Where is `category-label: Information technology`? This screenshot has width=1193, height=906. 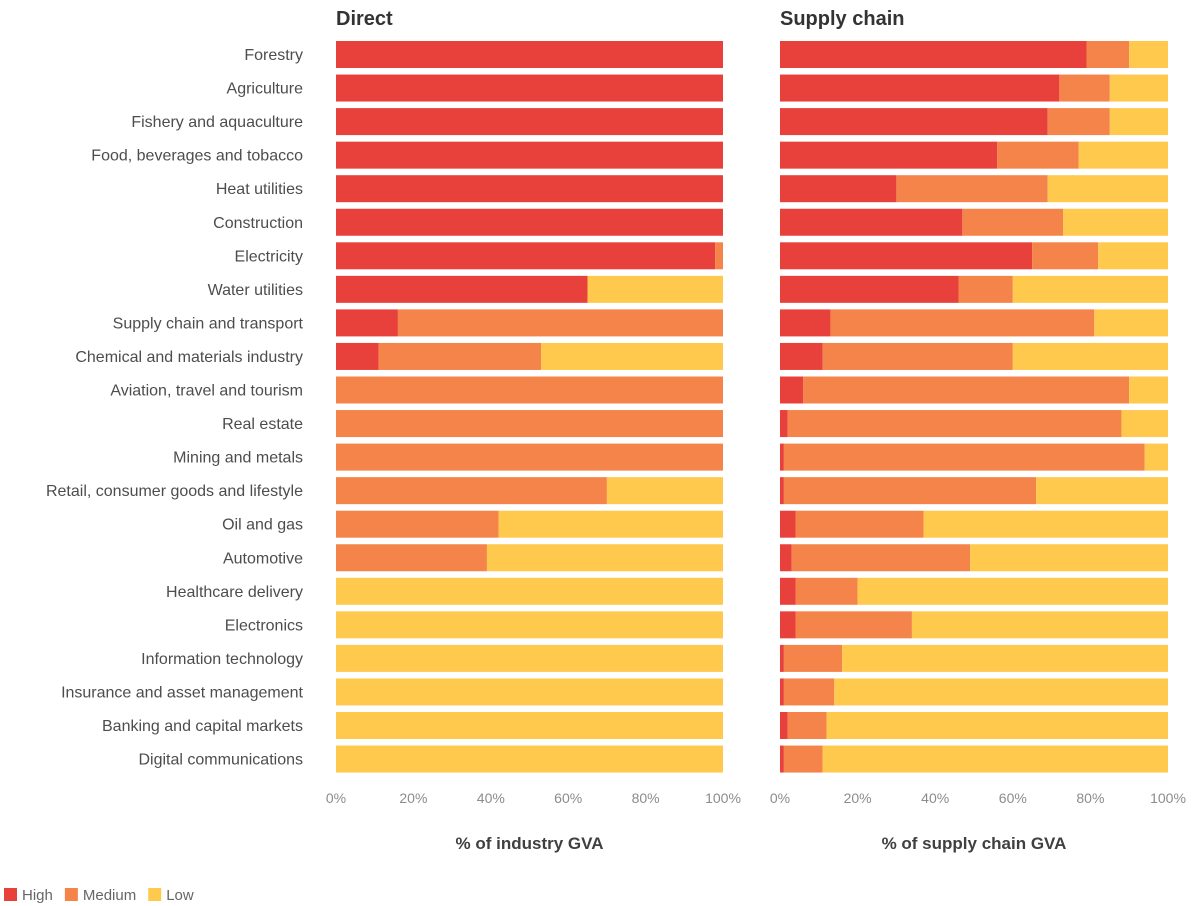 category-label: Information technology is located at coordinates (222, 659).